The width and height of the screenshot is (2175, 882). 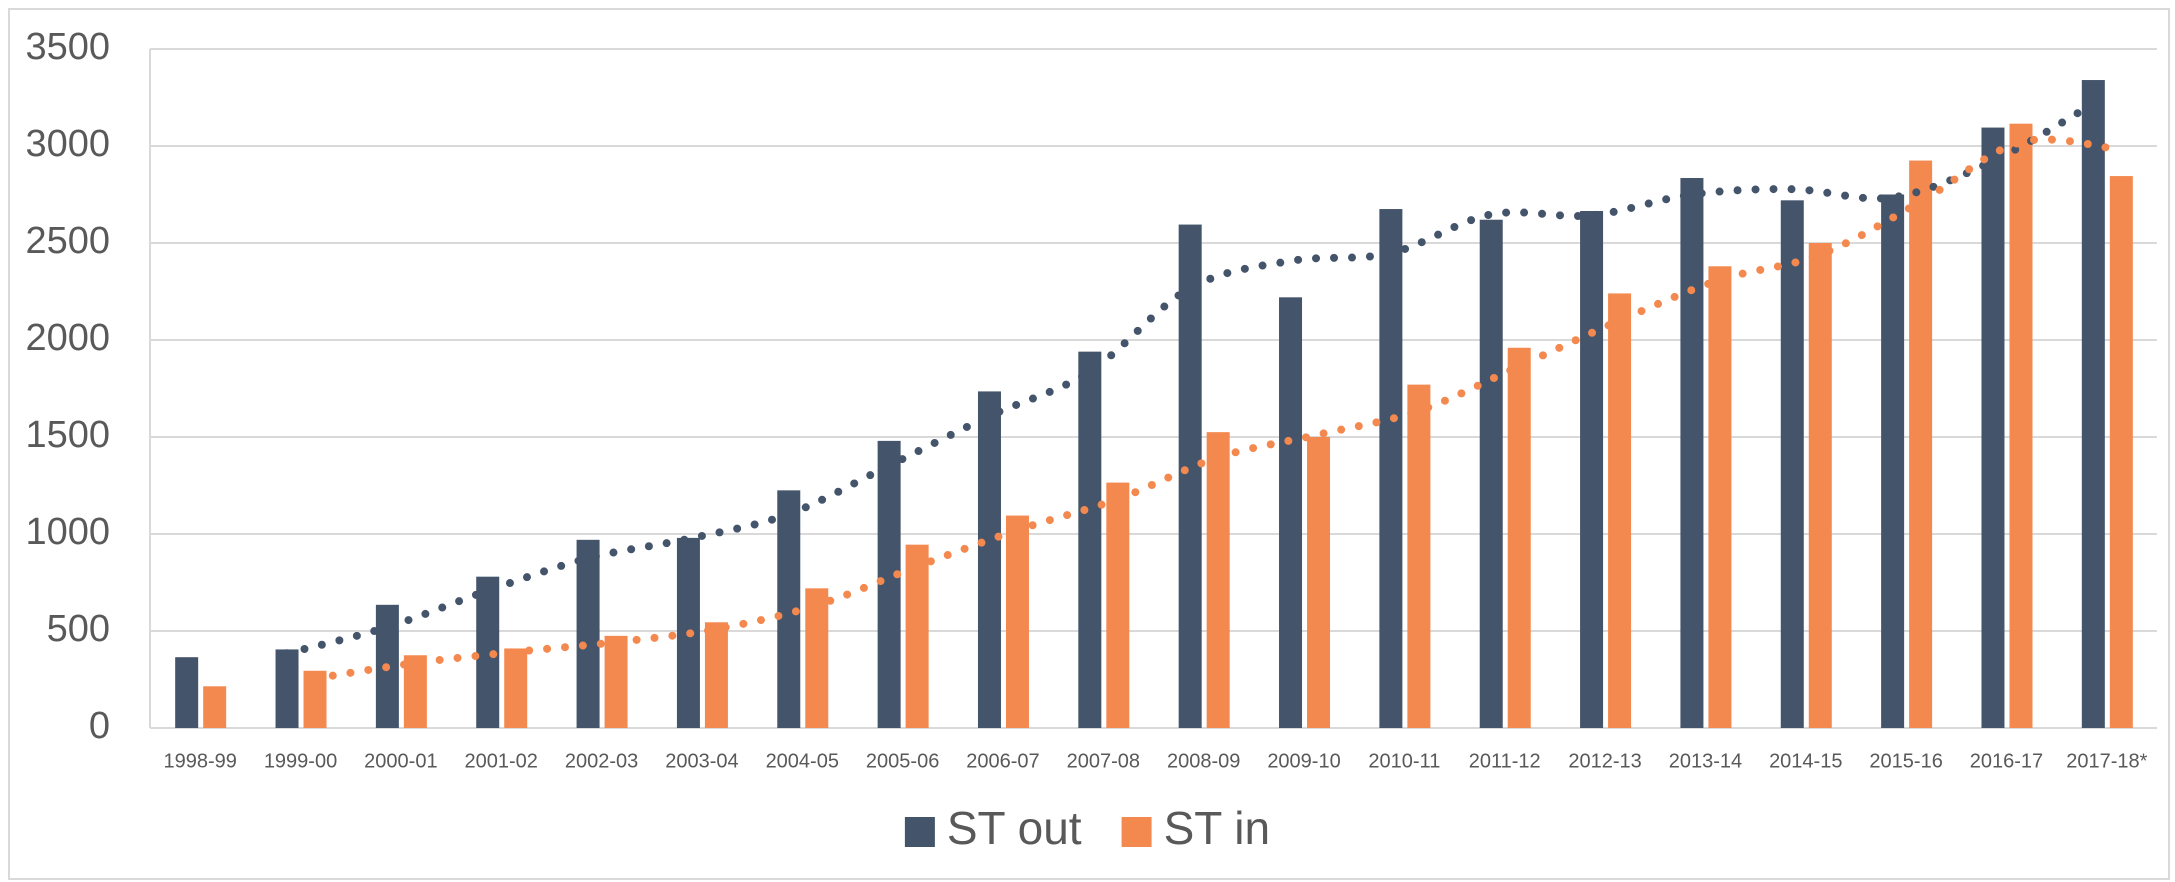 I want to click on legend-label: ST out, so click(x=1014, y=828).